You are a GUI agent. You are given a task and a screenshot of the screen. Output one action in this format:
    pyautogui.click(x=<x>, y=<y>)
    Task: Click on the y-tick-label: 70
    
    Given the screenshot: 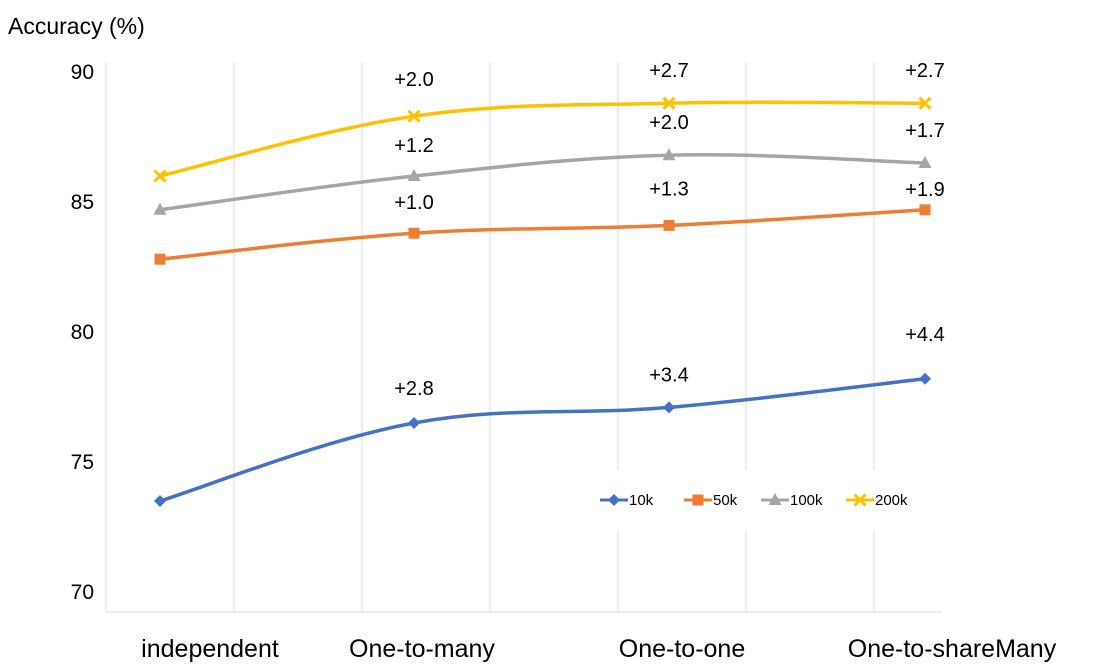 What is the action you would take?
    pyautogui.click(x=82, y=592)
    